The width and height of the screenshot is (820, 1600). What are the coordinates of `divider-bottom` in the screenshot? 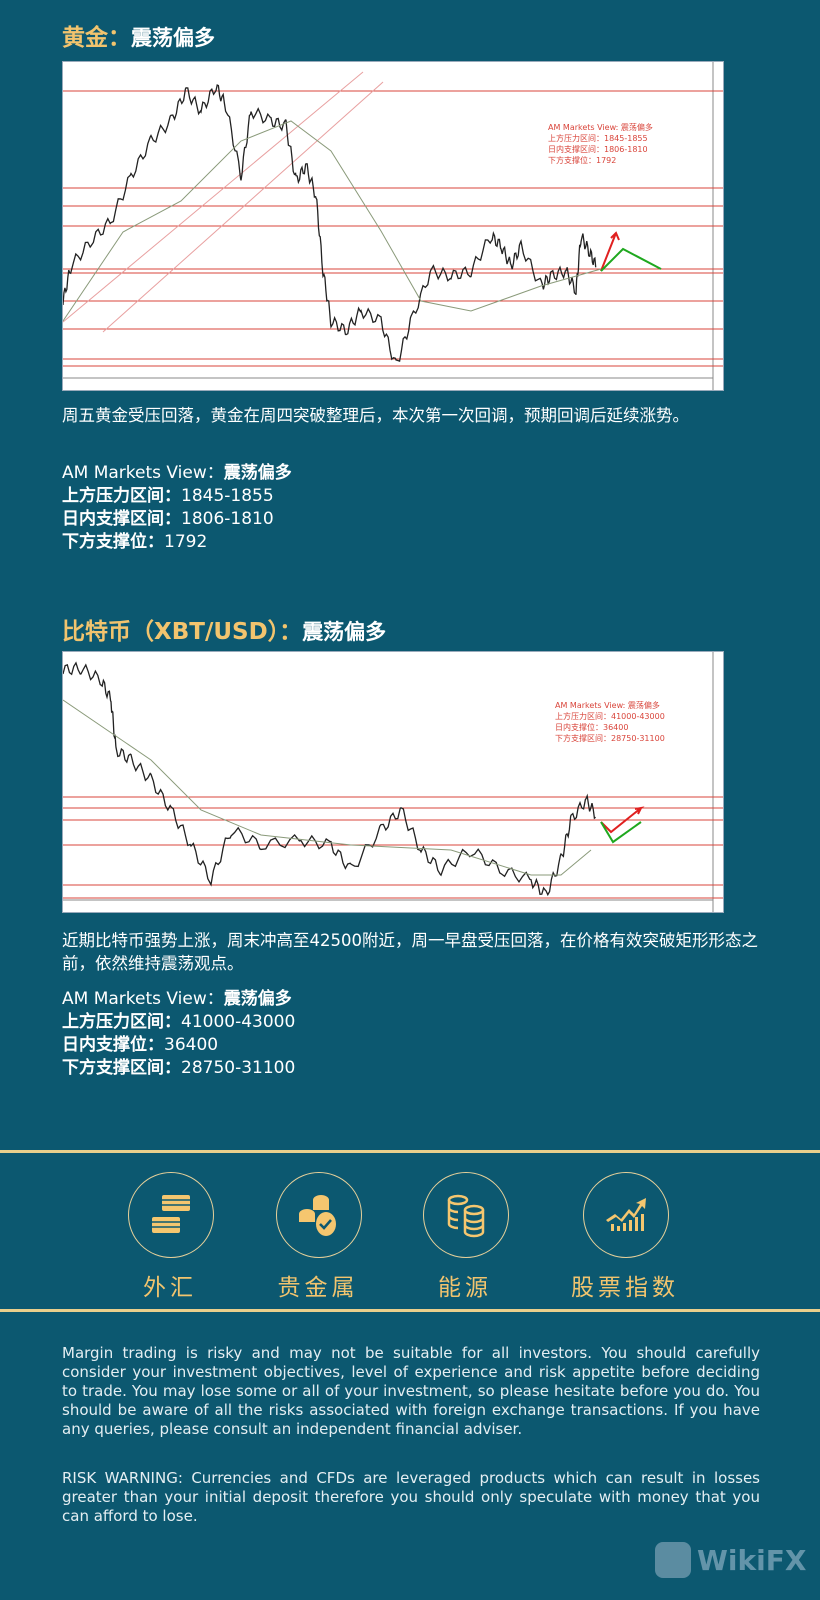 It's located at (410, 1310).